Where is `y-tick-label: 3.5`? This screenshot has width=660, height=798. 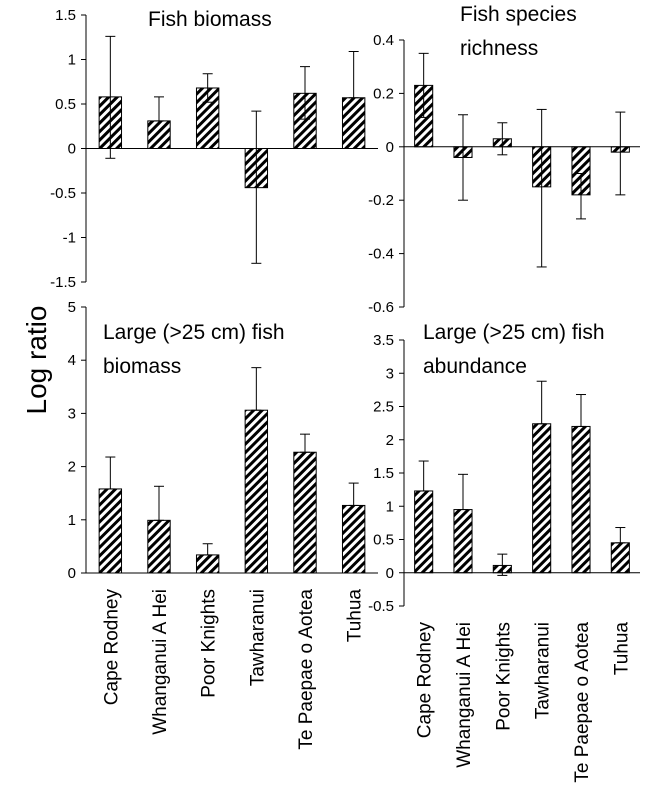 y-tick-label: 3.5 is located at coordinates (383, 340).